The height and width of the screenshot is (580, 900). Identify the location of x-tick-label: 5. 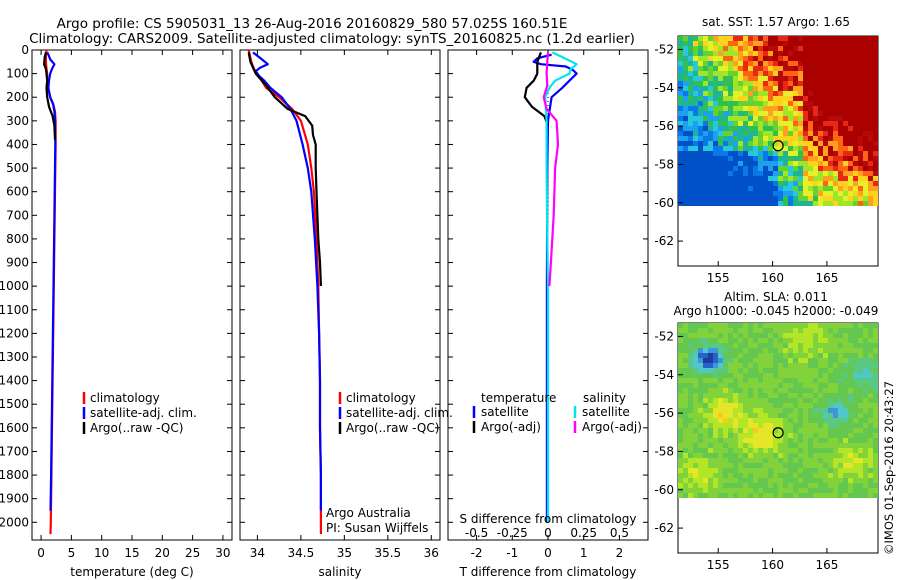
(72, 553).